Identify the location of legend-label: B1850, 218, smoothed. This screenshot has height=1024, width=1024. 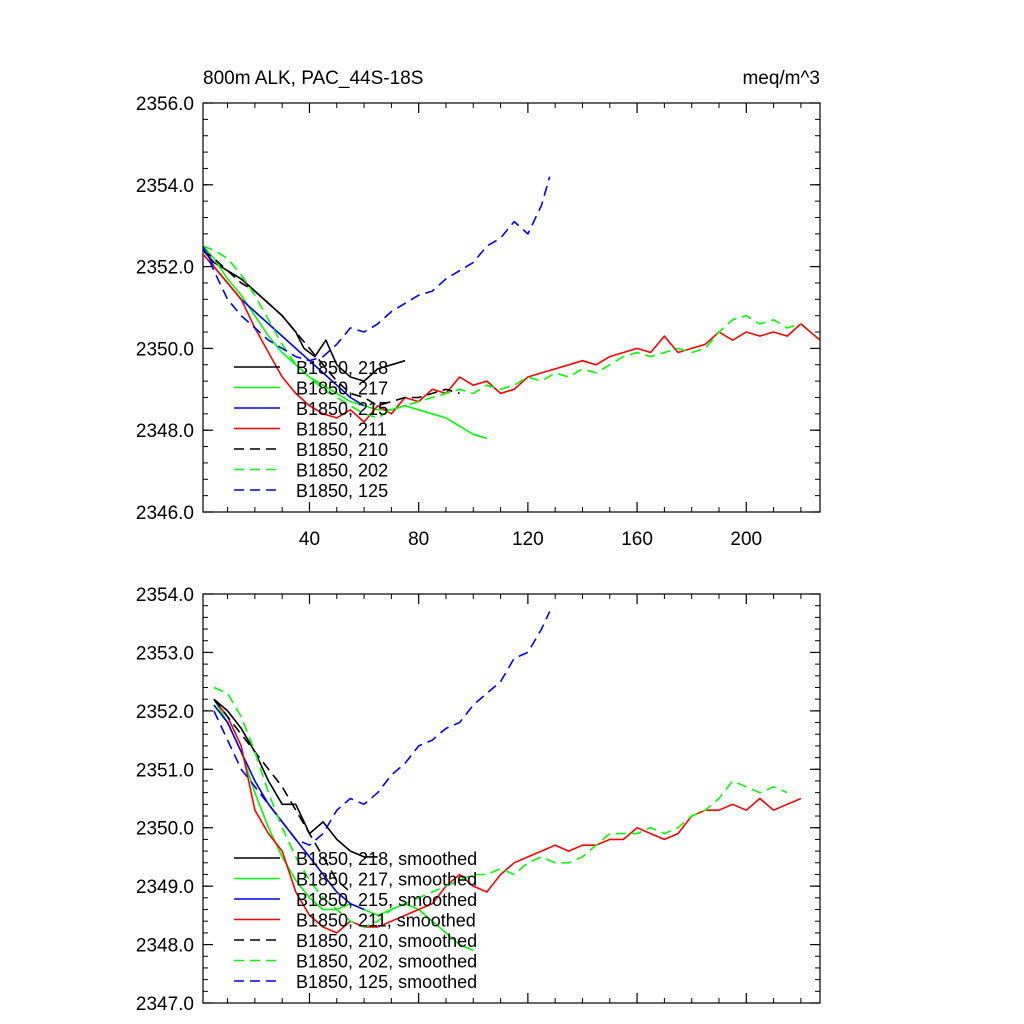
(386, 859).